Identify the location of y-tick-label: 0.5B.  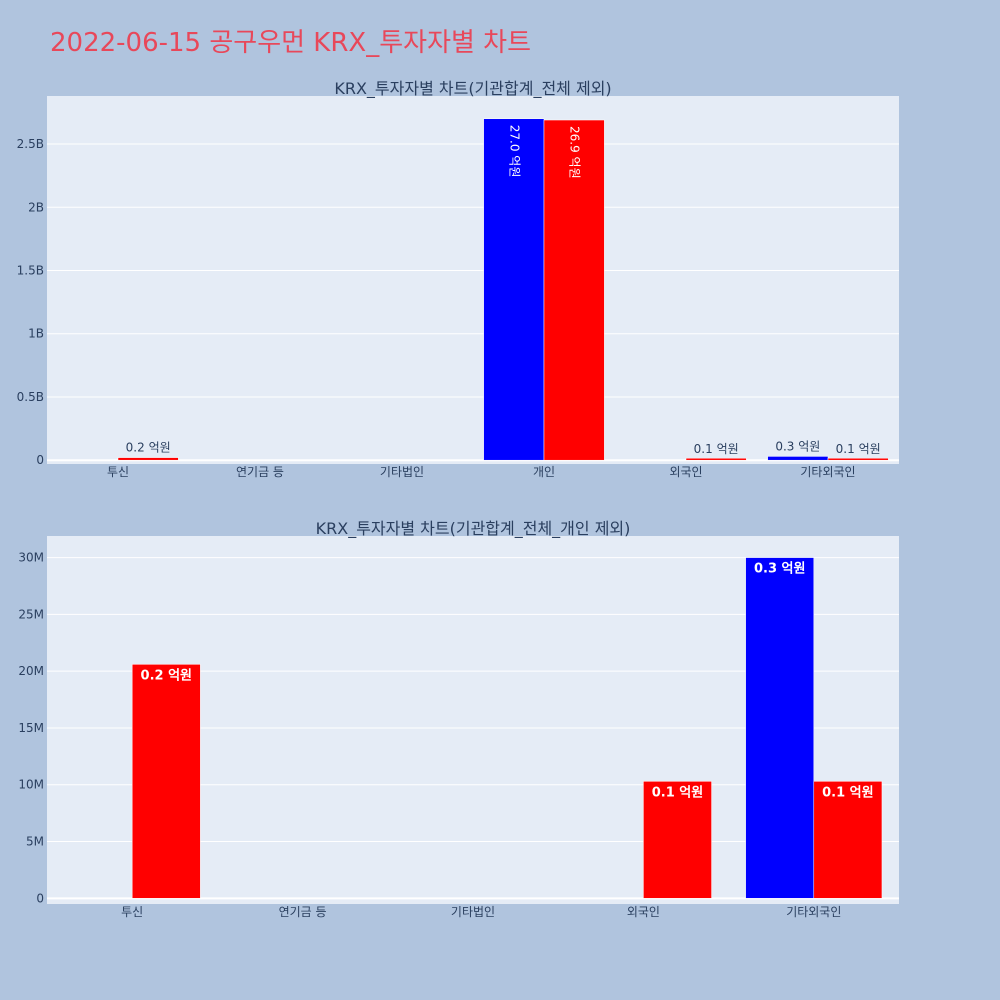
(30, 397).